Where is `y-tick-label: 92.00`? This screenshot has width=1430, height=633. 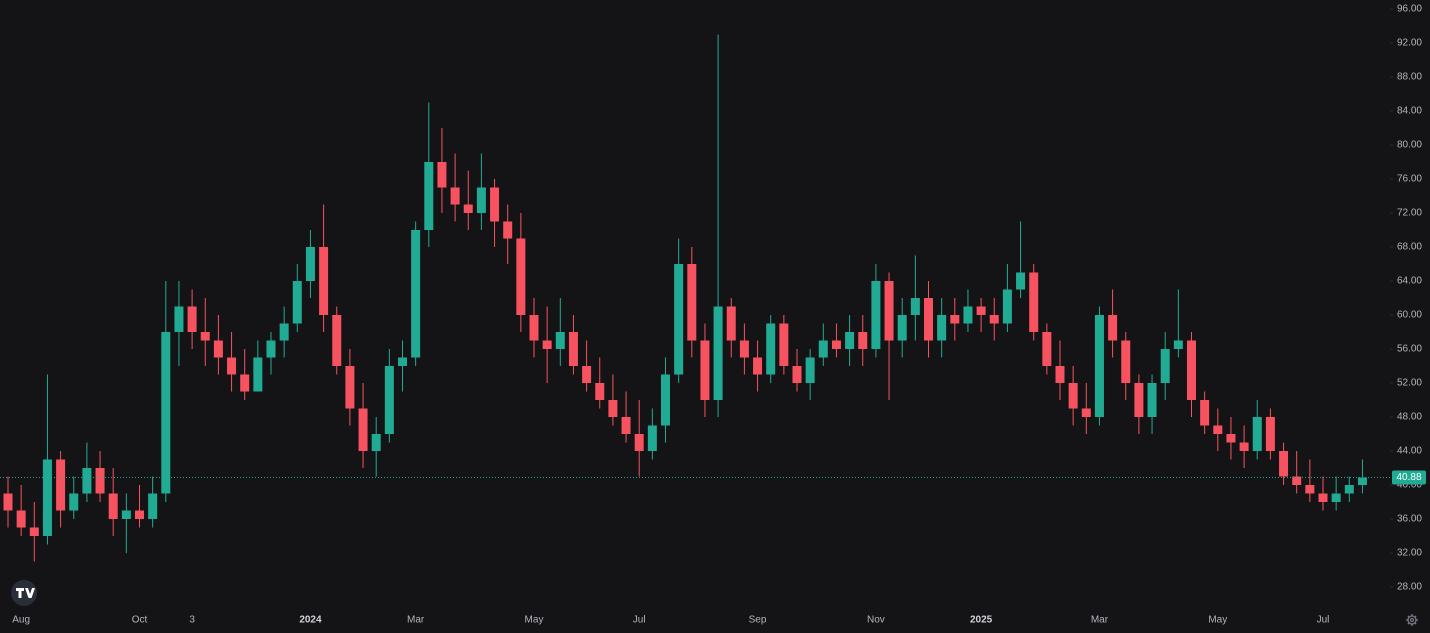
y-tick-label: 92.00 is located at coordinates (1409, 43).